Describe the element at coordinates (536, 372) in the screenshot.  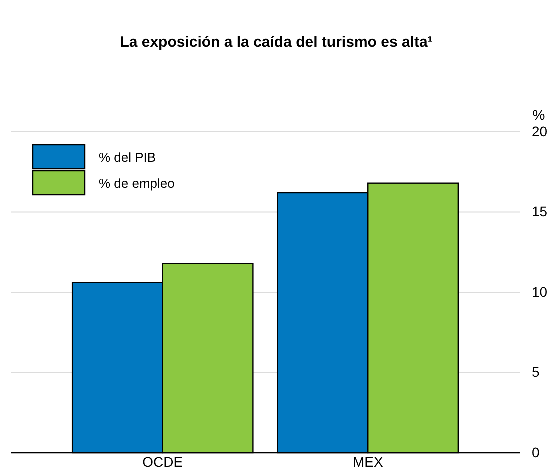
I see `y-tick-label: 5` at that location.